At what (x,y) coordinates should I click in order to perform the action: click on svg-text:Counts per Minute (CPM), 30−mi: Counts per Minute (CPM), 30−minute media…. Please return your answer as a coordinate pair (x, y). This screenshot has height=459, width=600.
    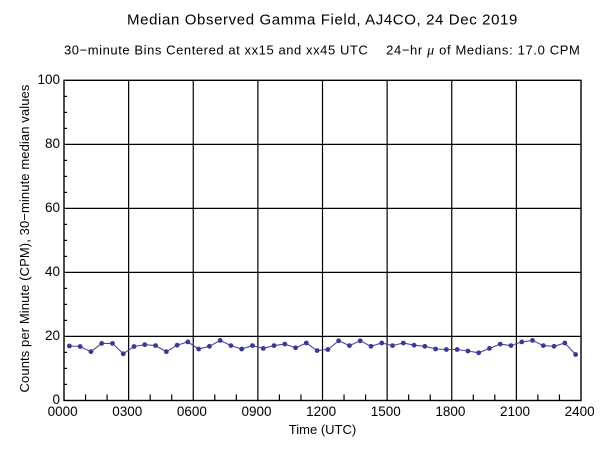
    Looking at the image, I should click on (24, 238).